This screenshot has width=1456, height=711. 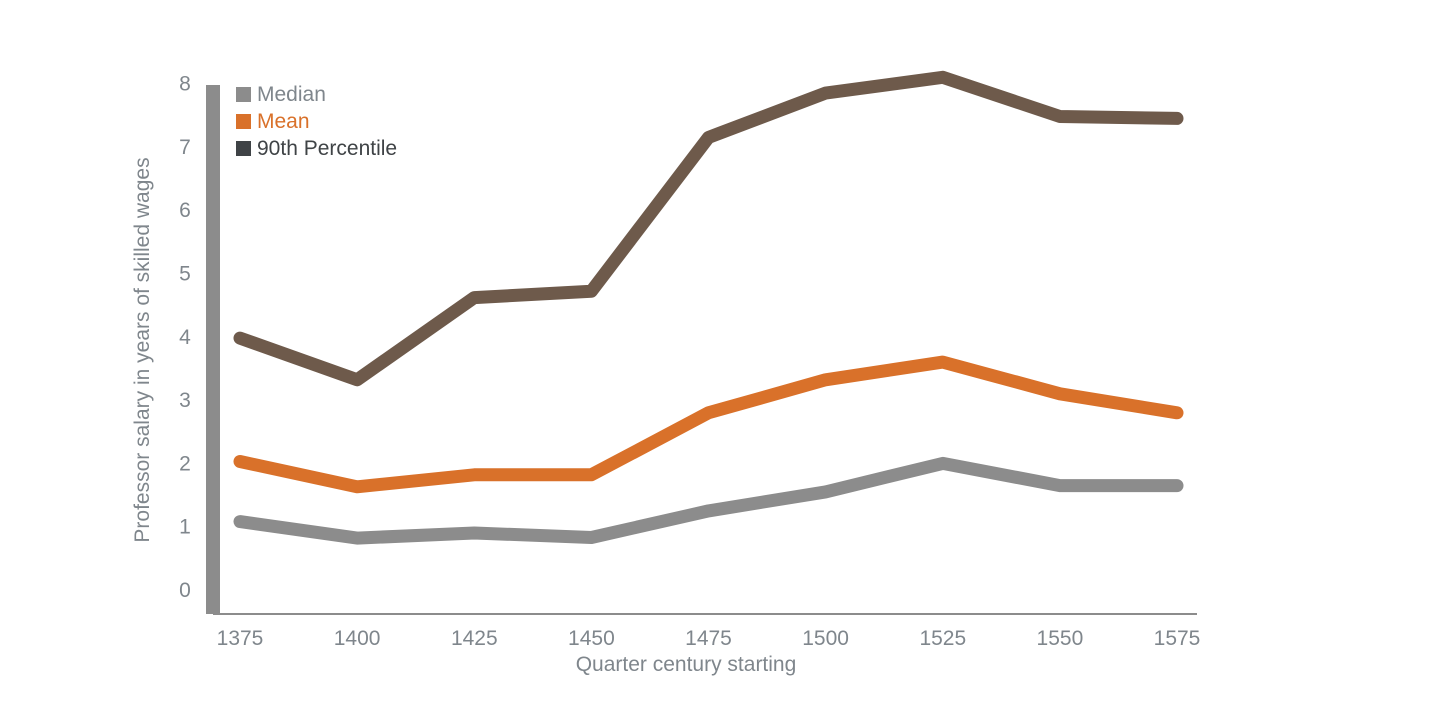 What do you see at coordinates (283, 121) in the screenshot?
I see `legend-label-mean: Mean` at bounding box center [283, 121].